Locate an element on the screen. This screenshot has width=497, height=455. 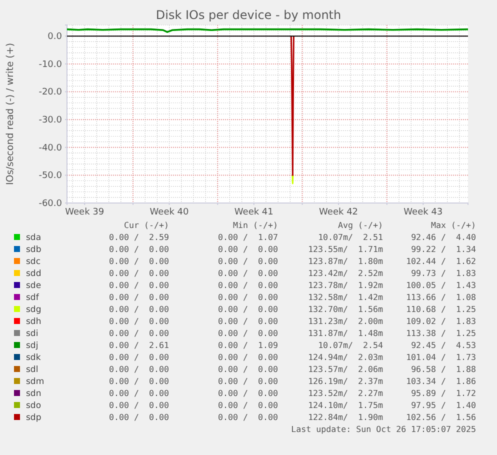
text: Min (-/+) is located at coordinates (255, 225).